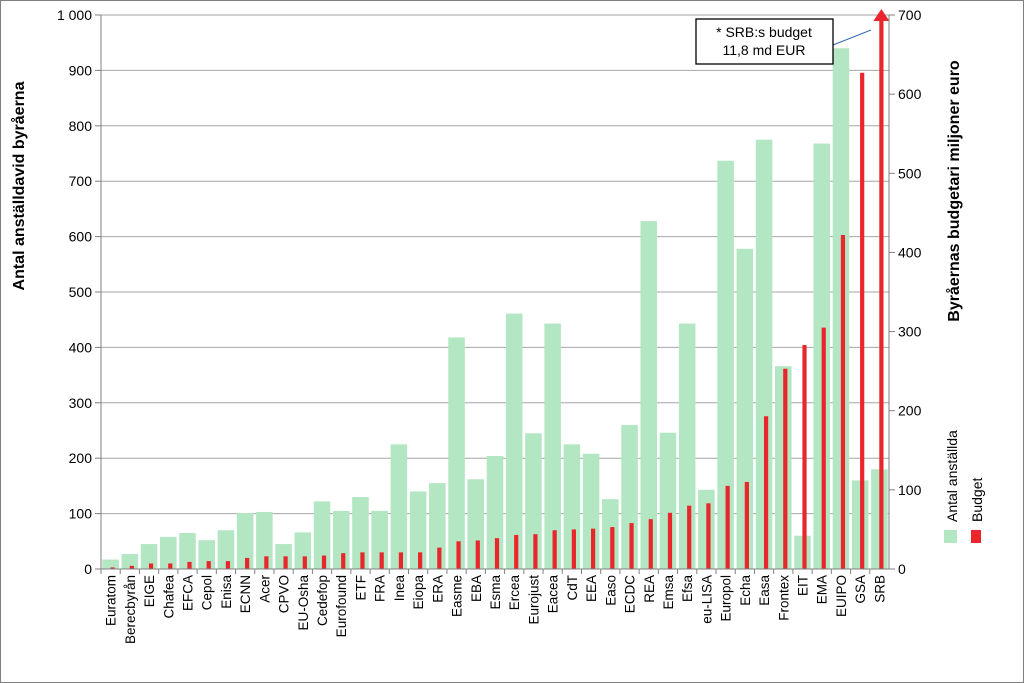  What do you see at coordinates (418, 592) in the screenshot?
I see `category-label: Eiopa` at bounding box center [418, 592].